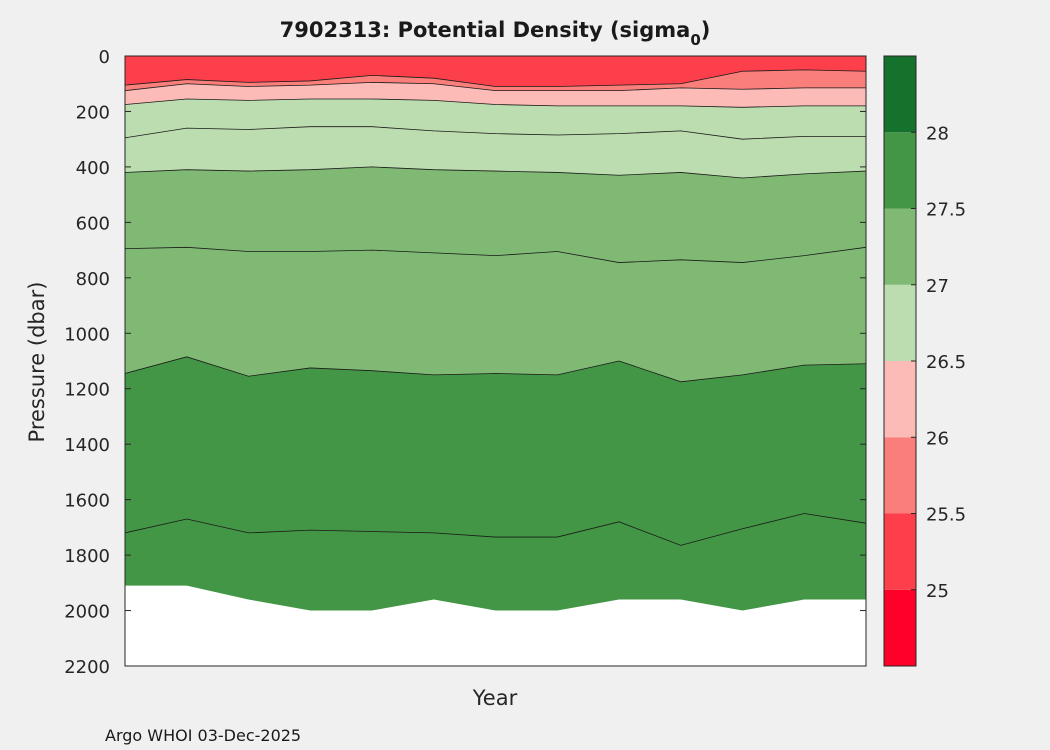 This screenshot has width=1050, height=750. What do you see at coordinates (37, 362) in the screenshot?
I see `y-axis-label: Pressure (dbar)` at bounding box center [37, 362].